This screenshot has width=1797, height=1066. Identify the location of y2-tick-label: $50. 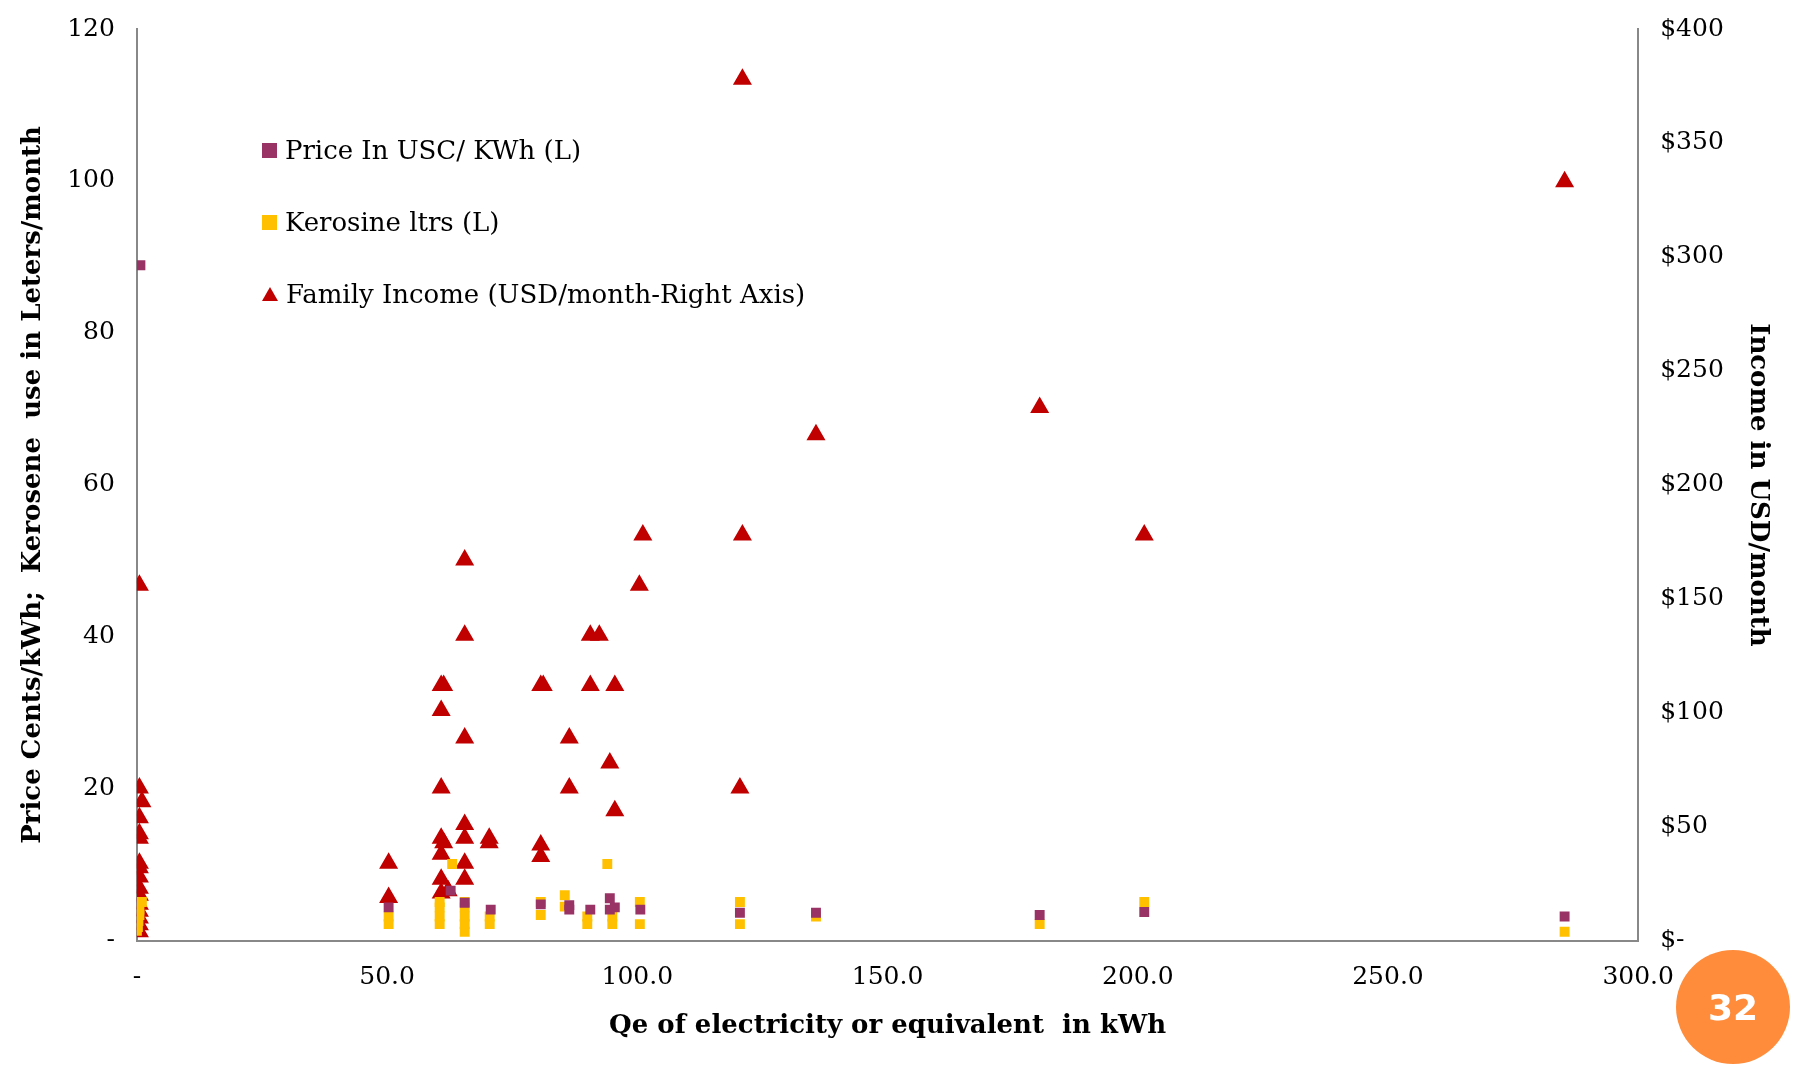
(1684, 825).